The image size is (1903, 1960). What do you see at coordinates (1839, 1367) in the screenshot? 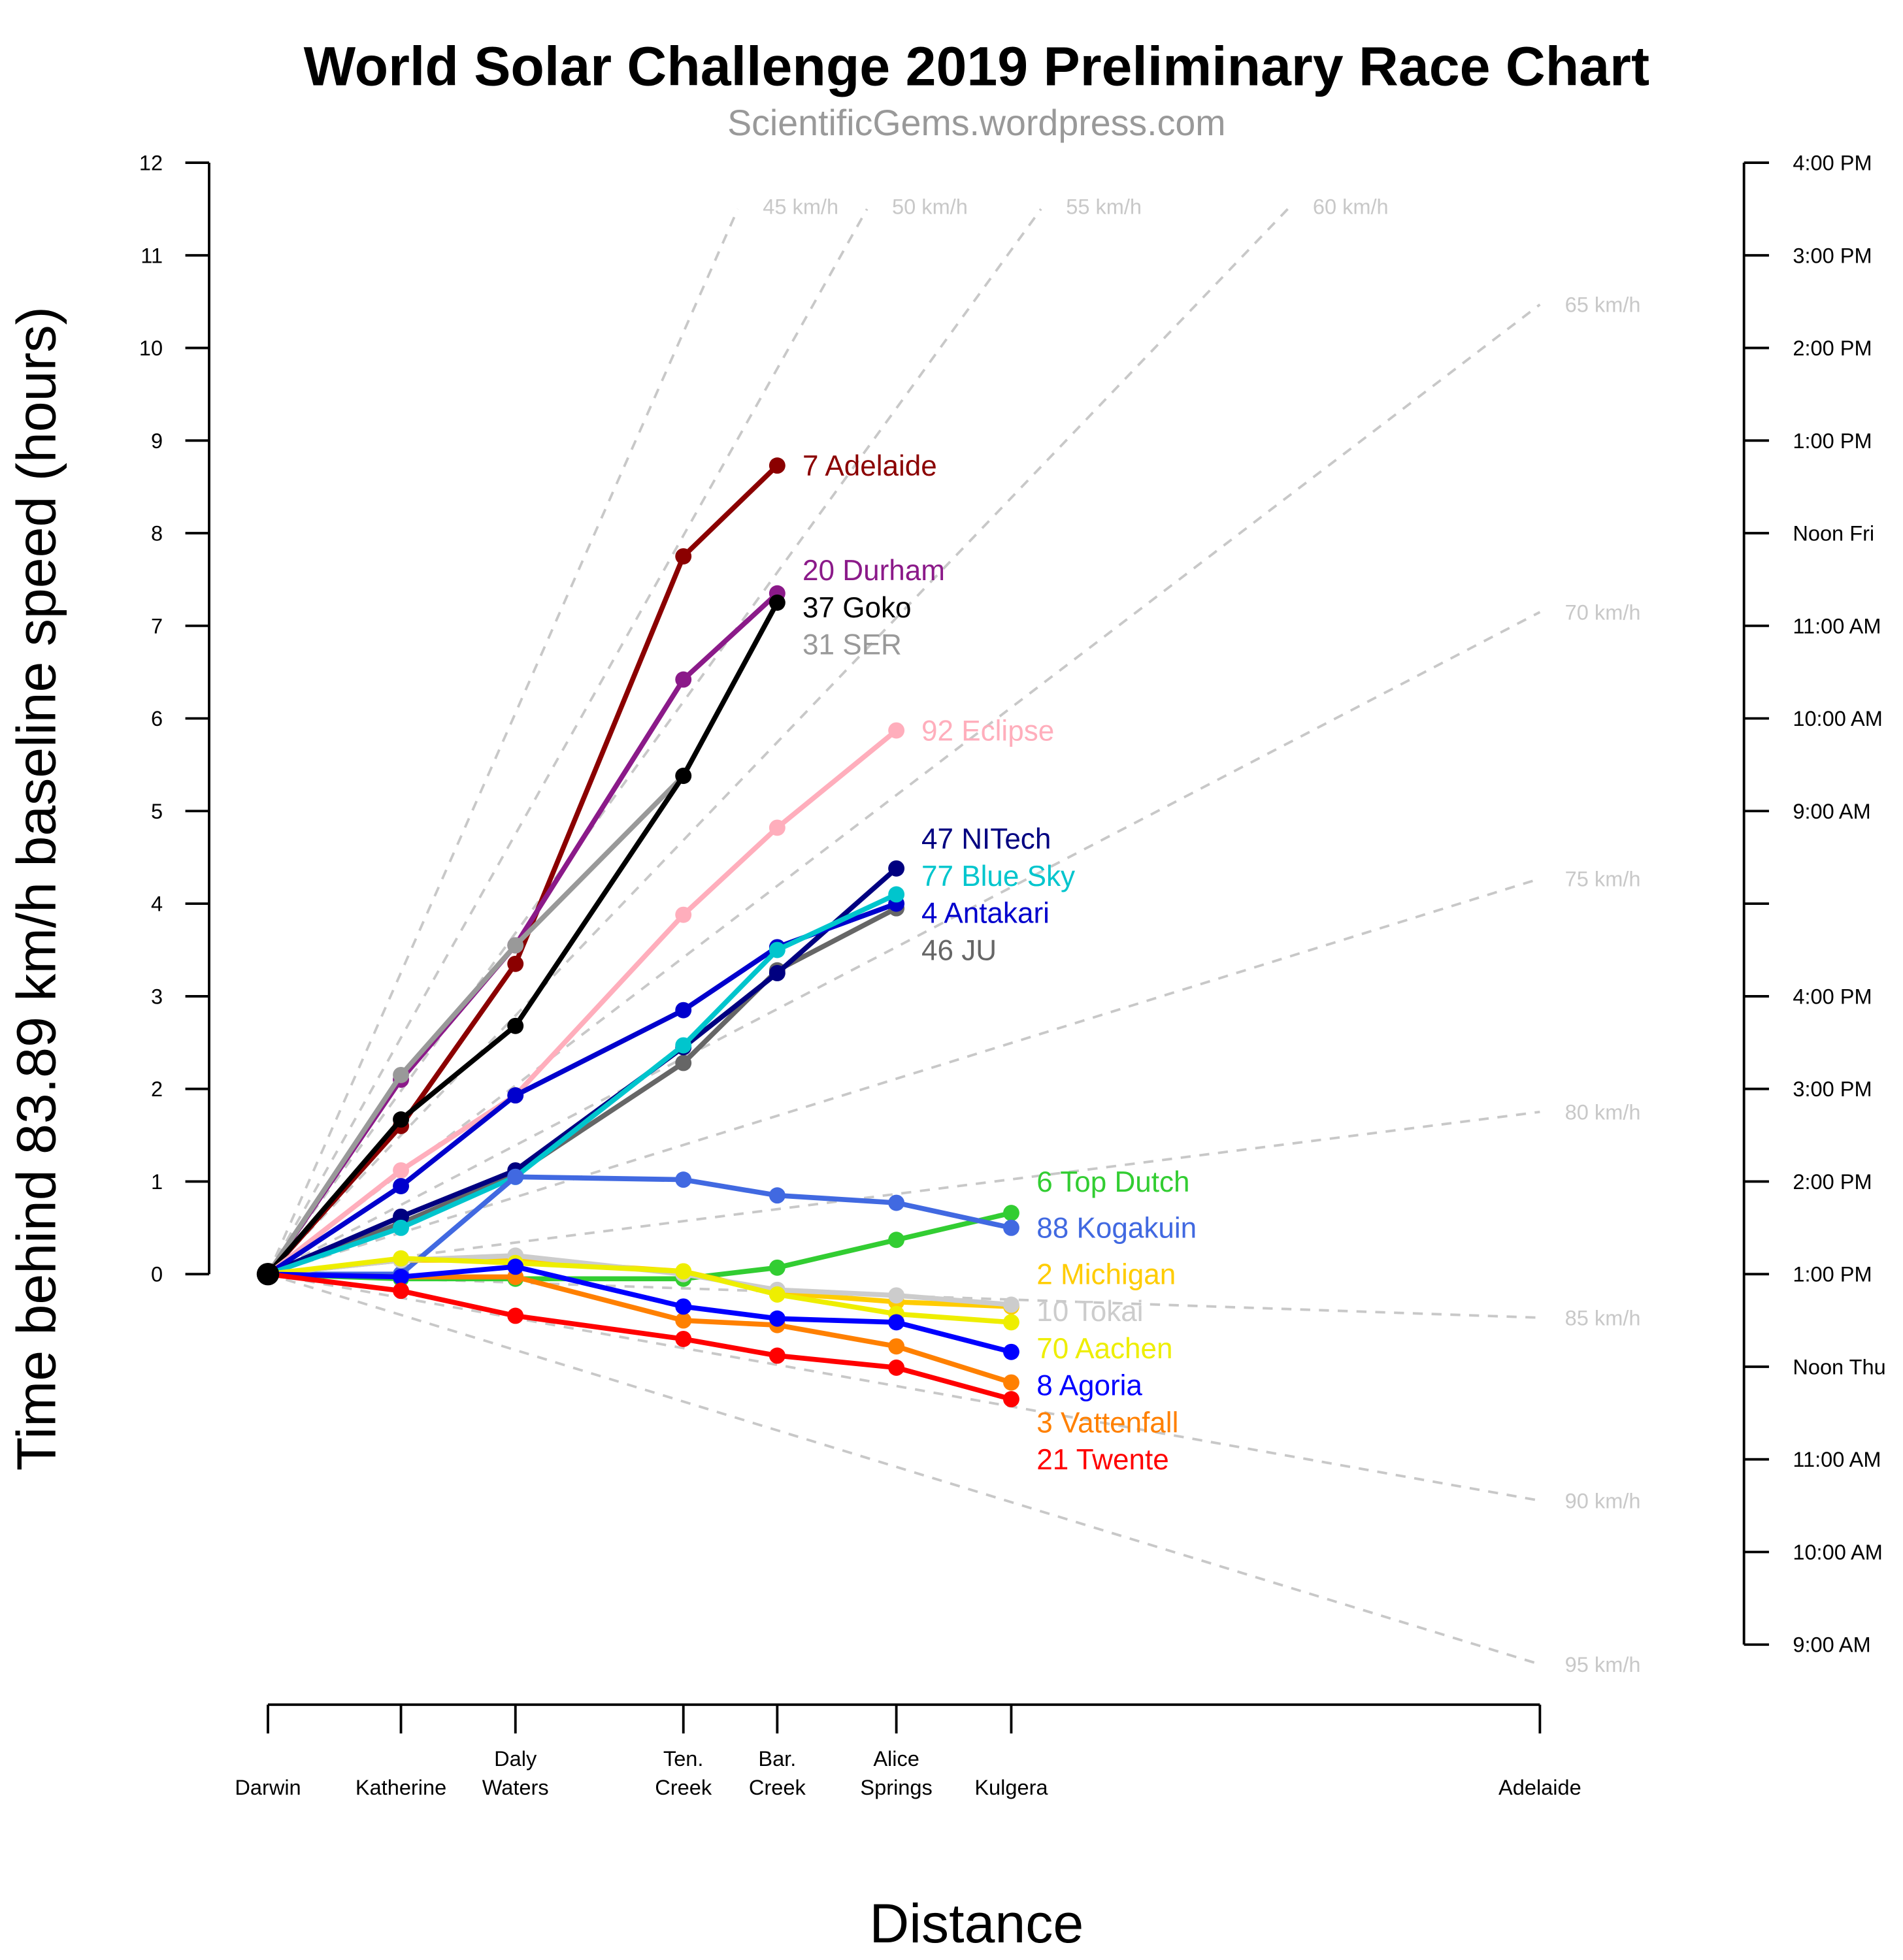
I see `right-tick-label: Noon Thu` at bounding box center [1839, 1367].